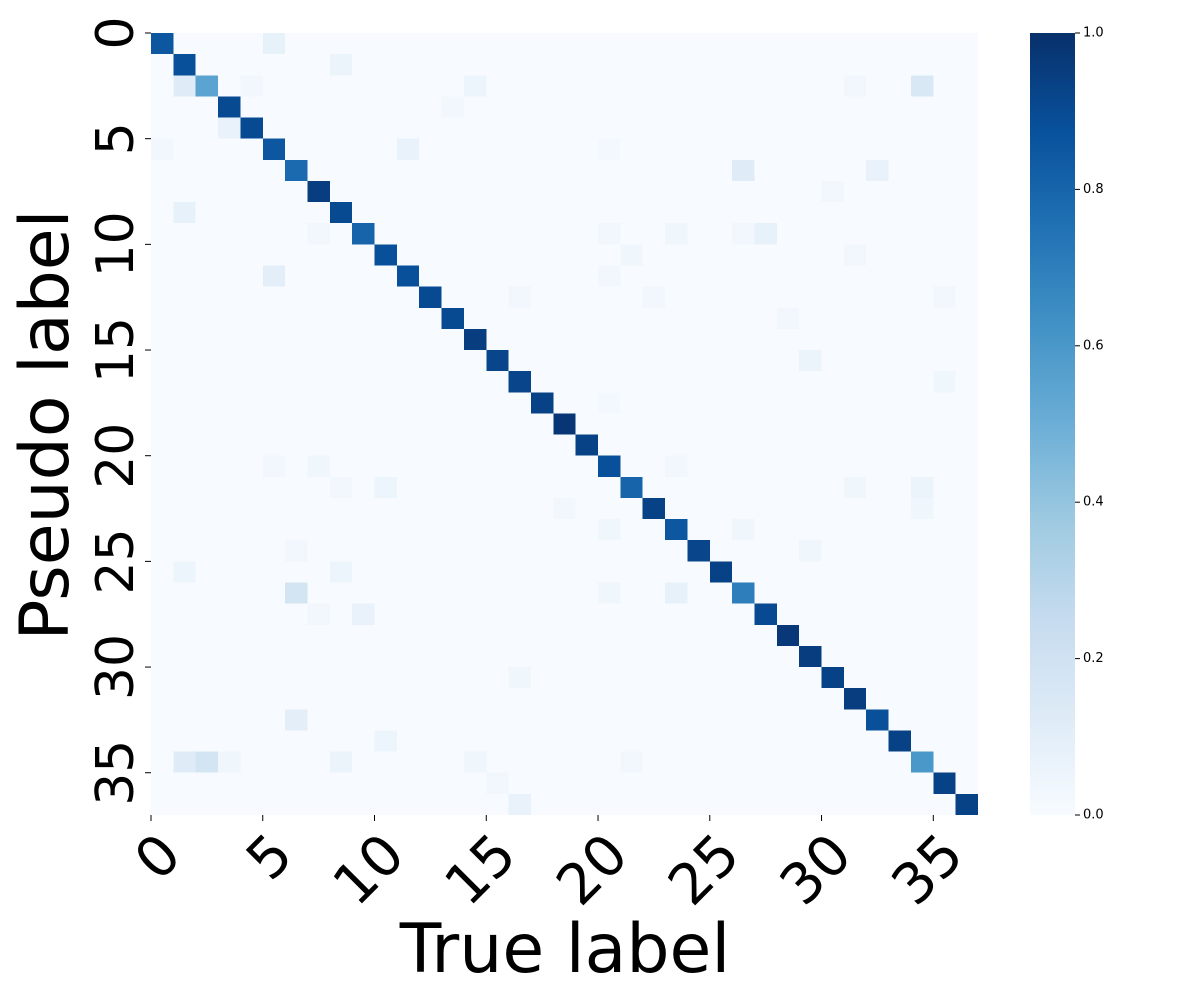 This screenshot has height=1000, width=1200. What do you see at coordinates (1093, 189) in the screenshot?
I see `colorbar-tick-label: 0.8` at bounding box center [1093, 189].